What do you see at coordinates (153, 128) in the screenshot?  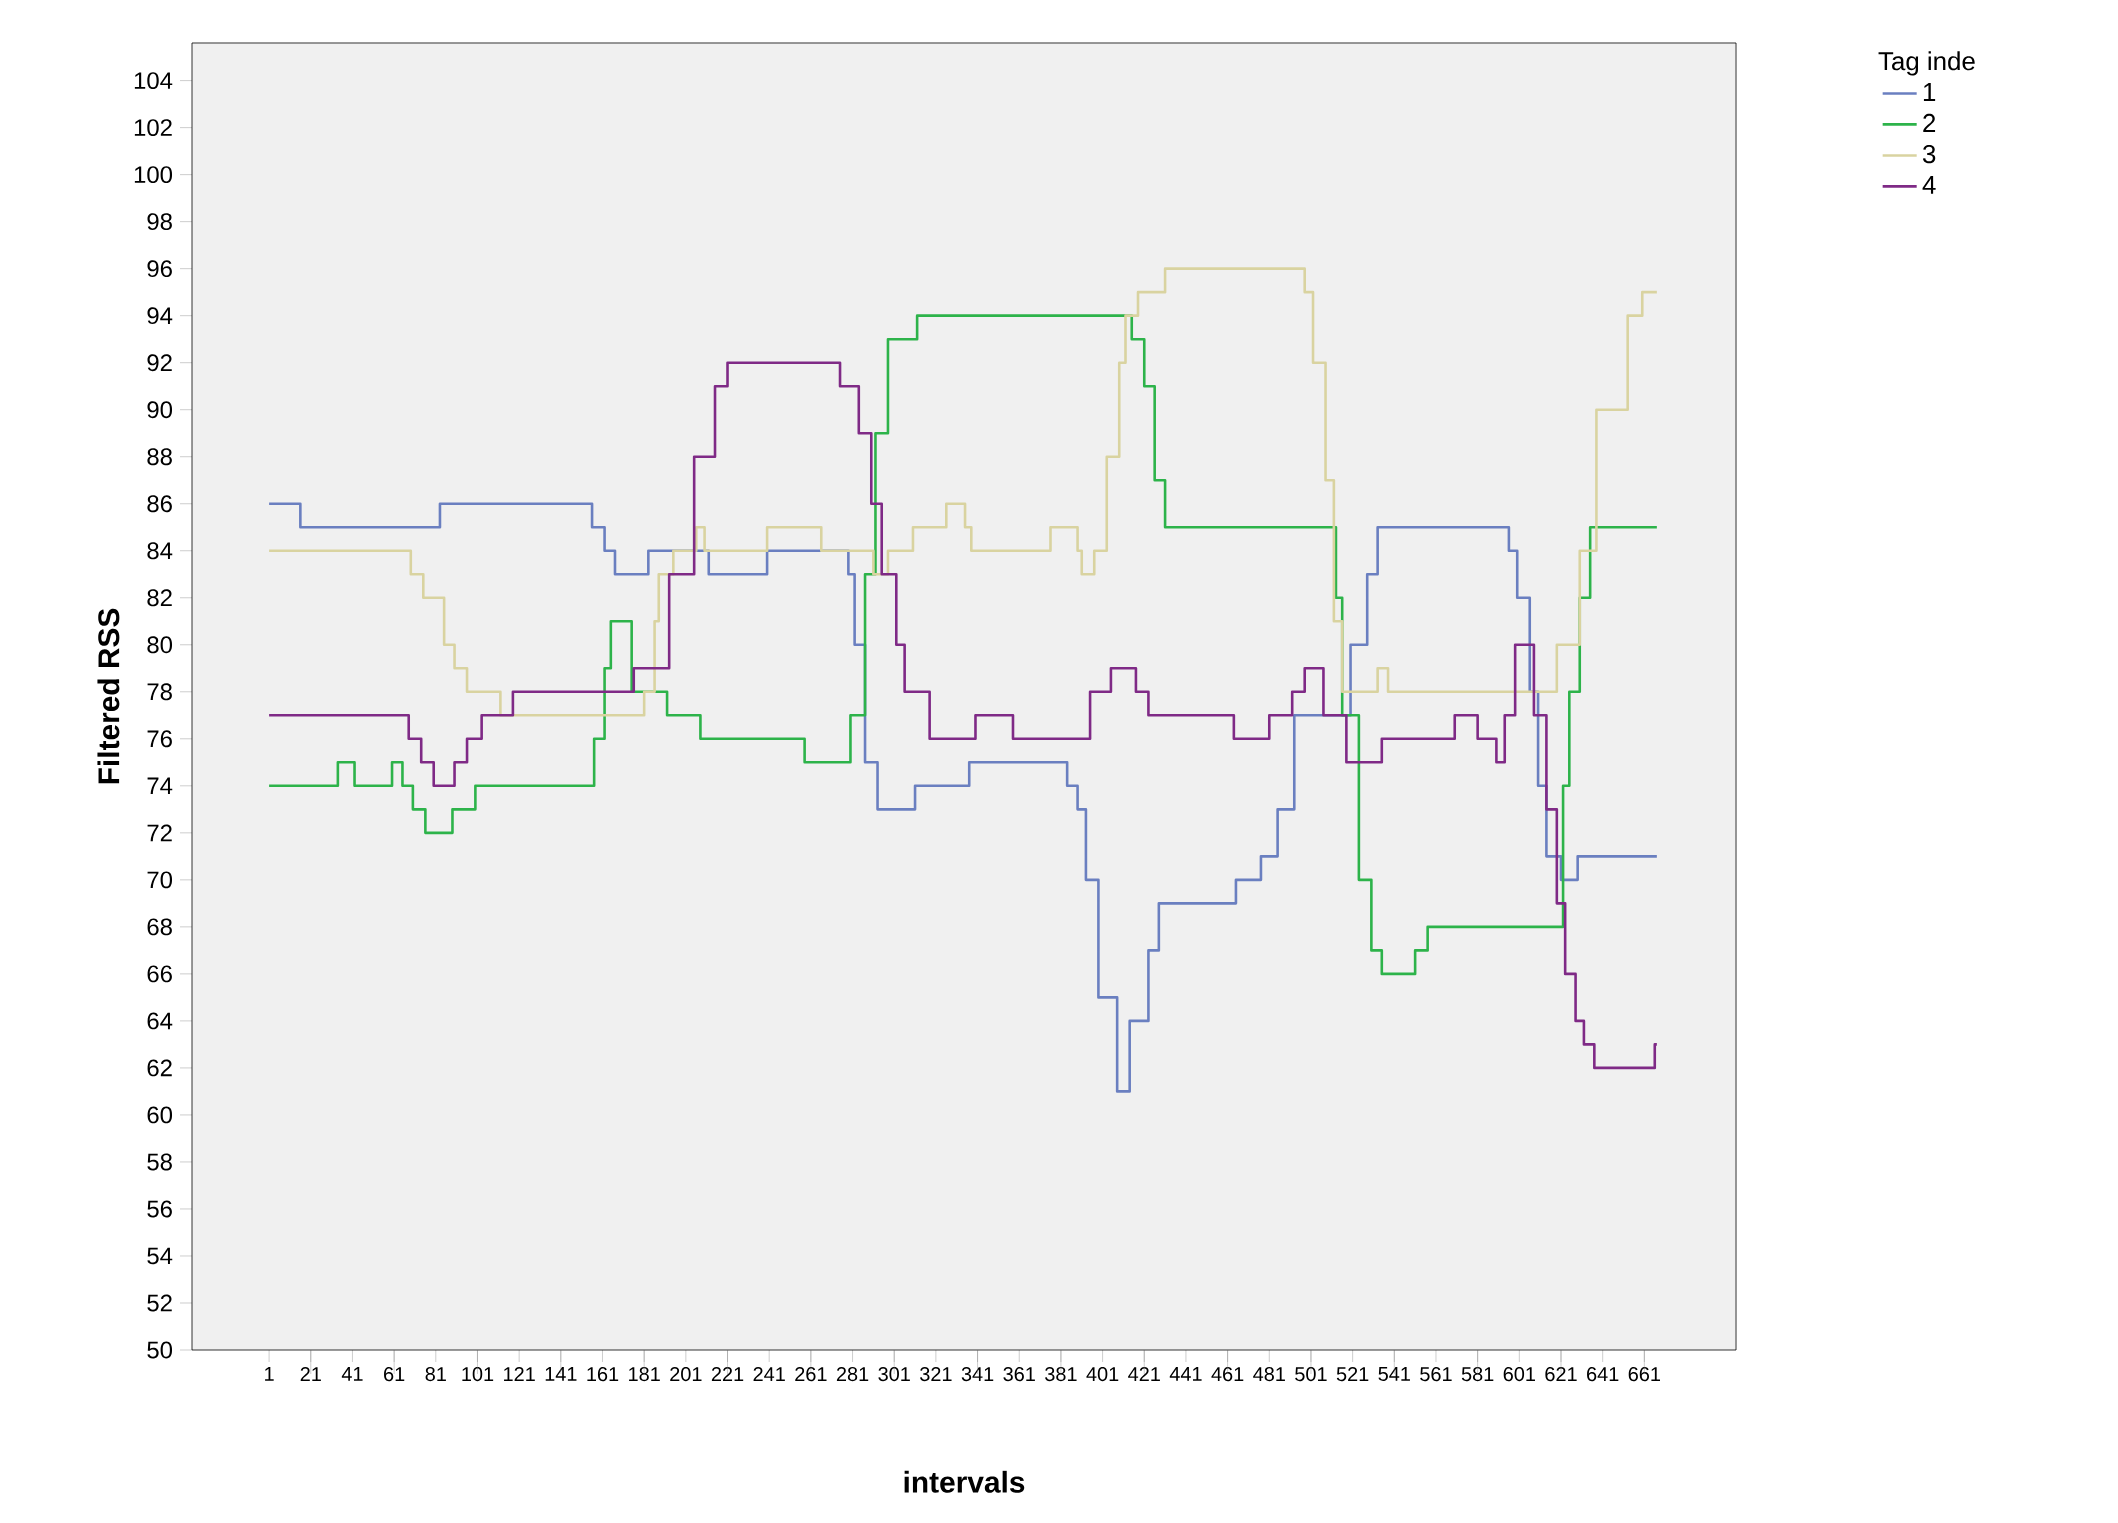 I see `y-tick-label: 102` at bounding box center [153, 128].